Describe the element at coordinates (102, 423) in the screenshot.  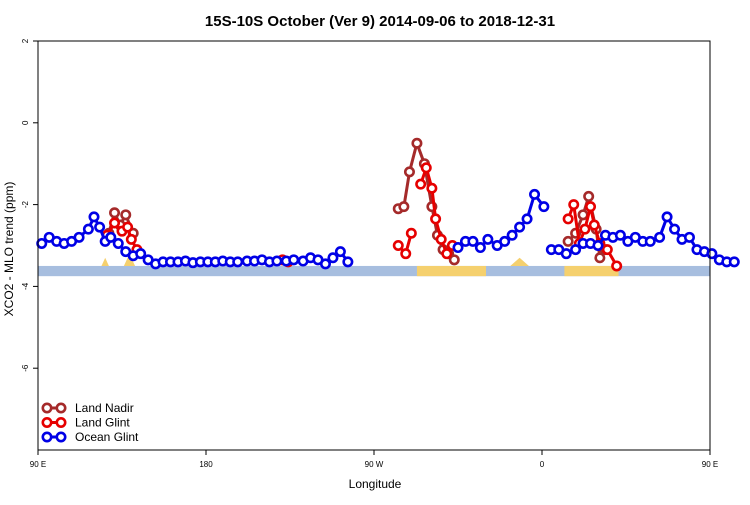
I see `legend-label: Land Glint` at that location.